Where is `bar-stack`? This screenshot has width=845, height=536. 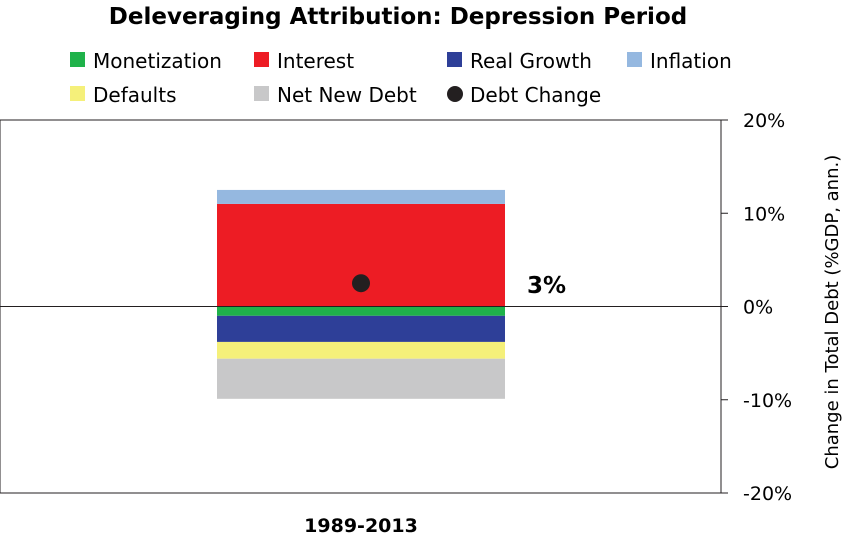
bar-stack is located at coordinates (361, 294).